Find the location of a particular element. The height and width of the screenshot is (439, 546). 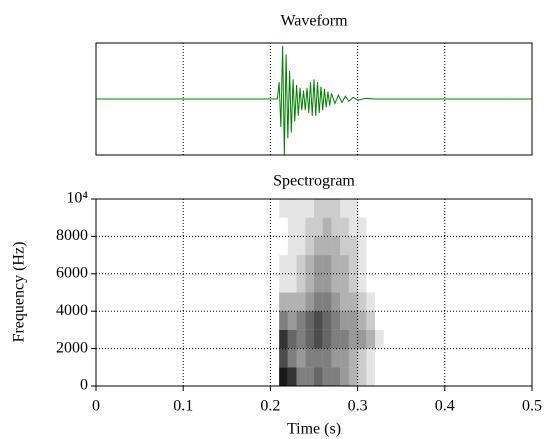

x-tick-label: 0.3 is located at coordinates (358, 406).